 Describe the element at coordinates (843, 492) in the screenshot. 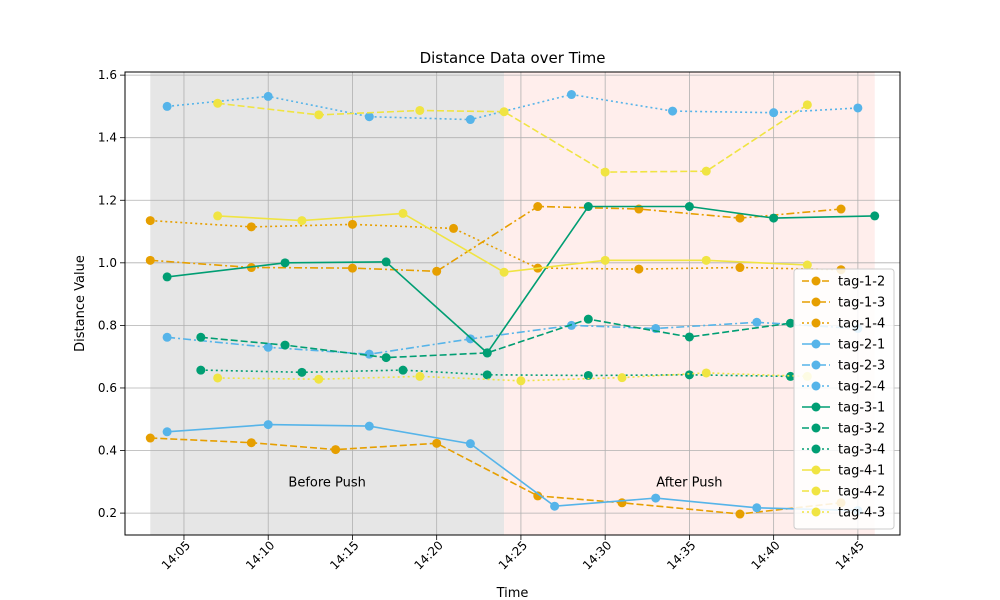

I see `legend-item-tag-4-2: tag-4-2` at that location.